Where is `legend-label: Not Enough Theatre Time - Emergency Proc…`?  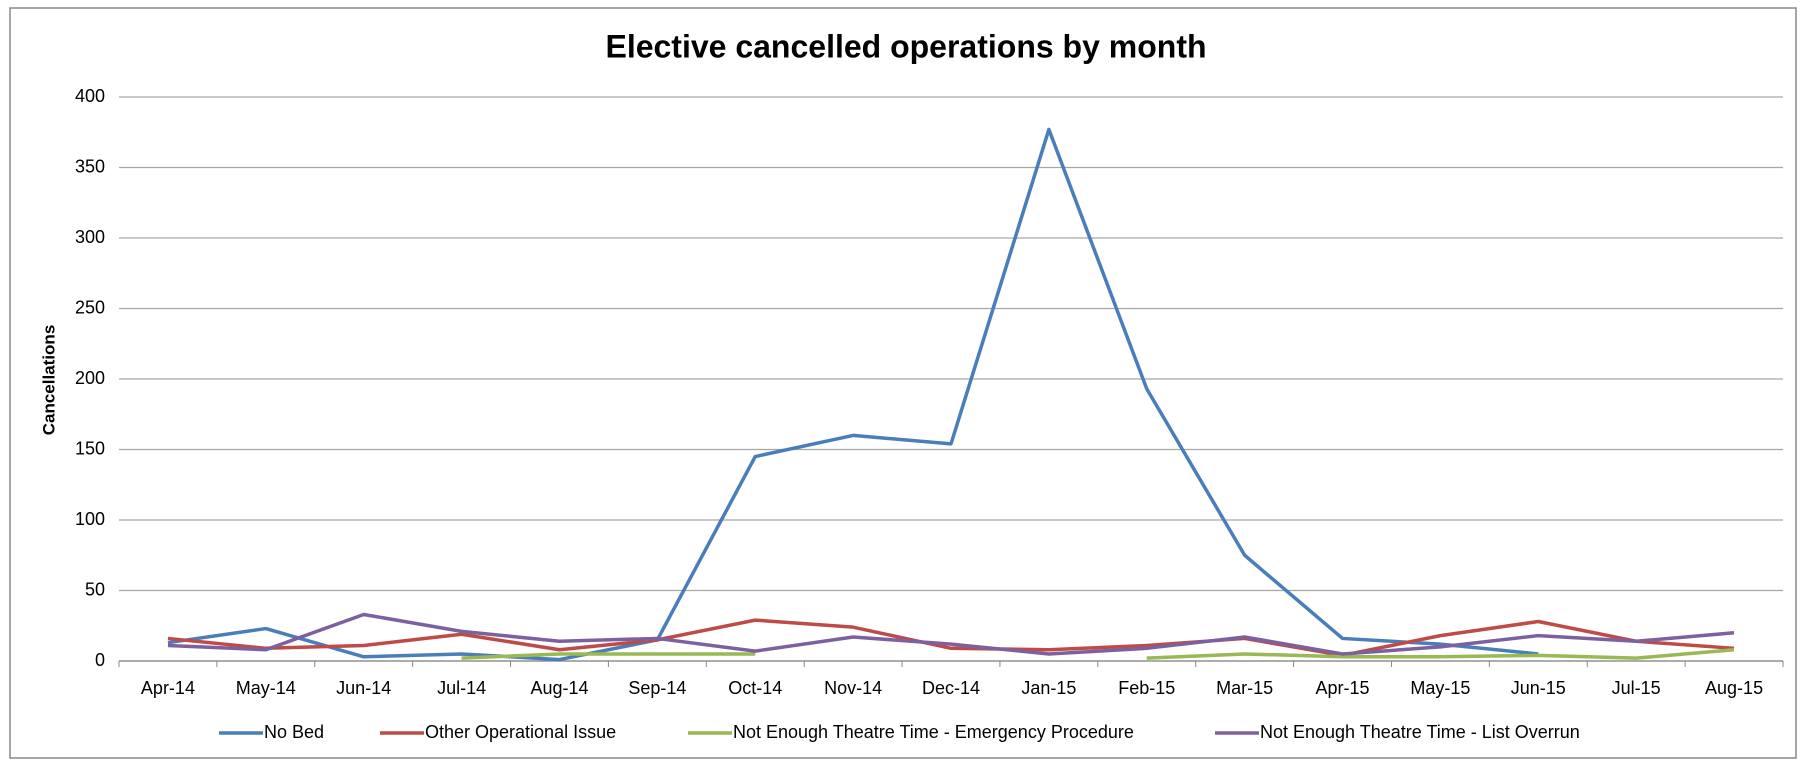 legend-label: Not Enough Theatre Time - Emergency Proc… is located at coordinates (933, 732).